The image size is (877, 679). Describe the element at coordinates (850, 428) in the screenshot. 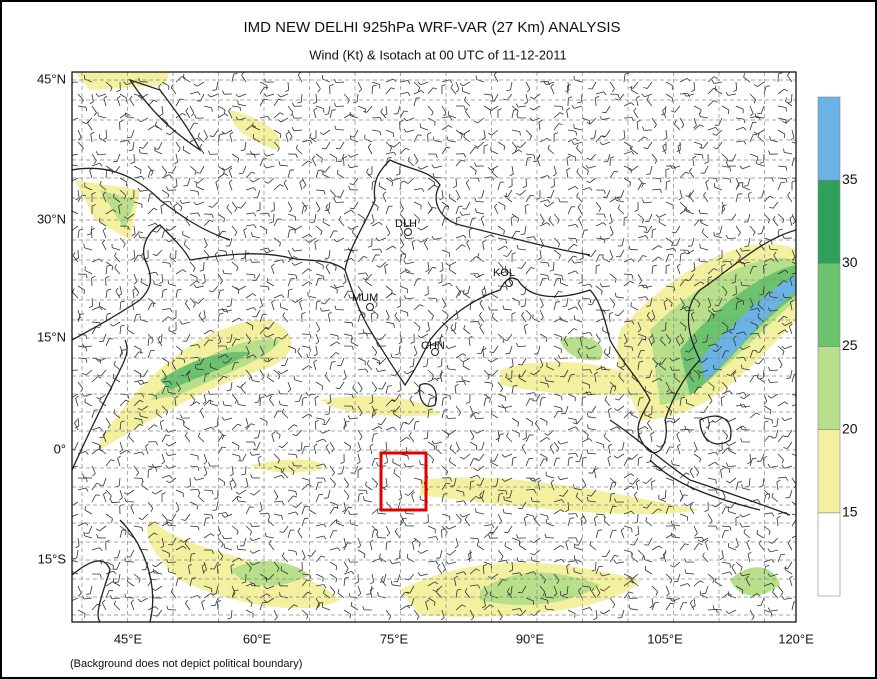

I see `colorbar-label: 20` at that location.